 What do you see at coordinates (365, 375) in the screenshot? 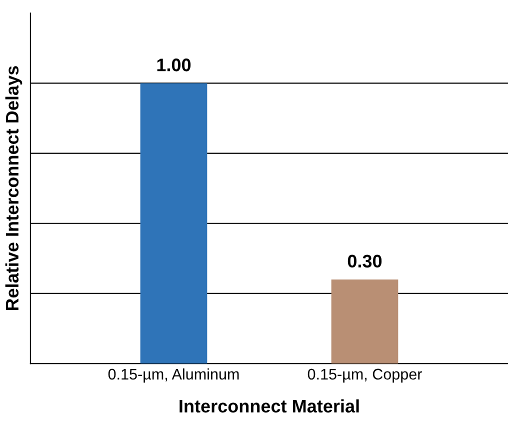
I see `x-tick-label: 0.15-µm, Copper` at bounding box center [365, 375].